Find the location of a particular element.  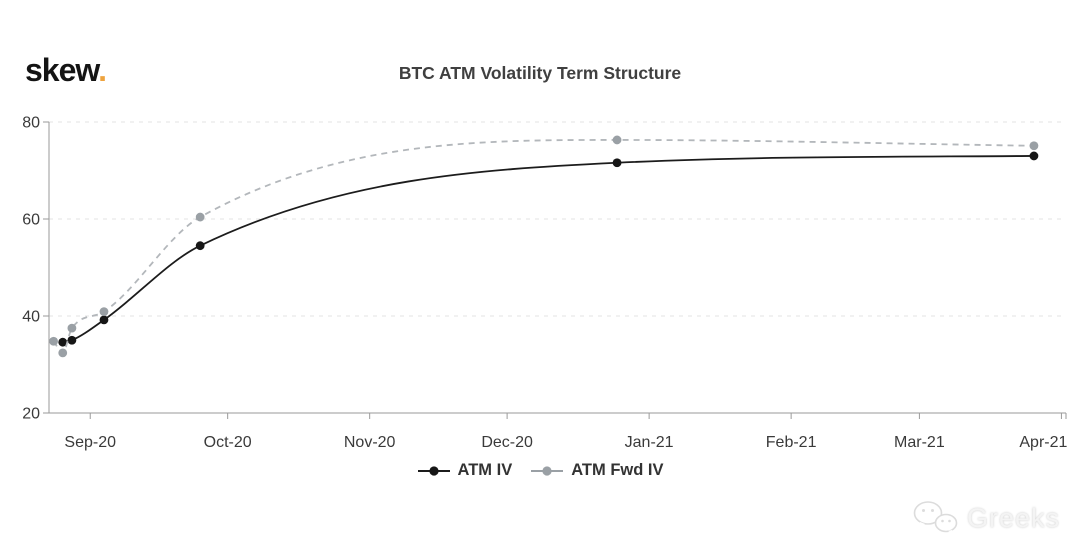

chart-title: BTC ATM Volatility Term Structure is located at coordinates (540, 73).